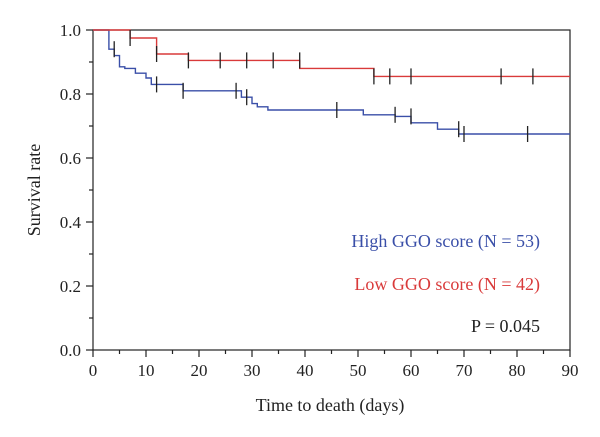 The width and height of the screenshot is (600, 437). I want to click on y-tick-label: 1.0, so click(70, 30).